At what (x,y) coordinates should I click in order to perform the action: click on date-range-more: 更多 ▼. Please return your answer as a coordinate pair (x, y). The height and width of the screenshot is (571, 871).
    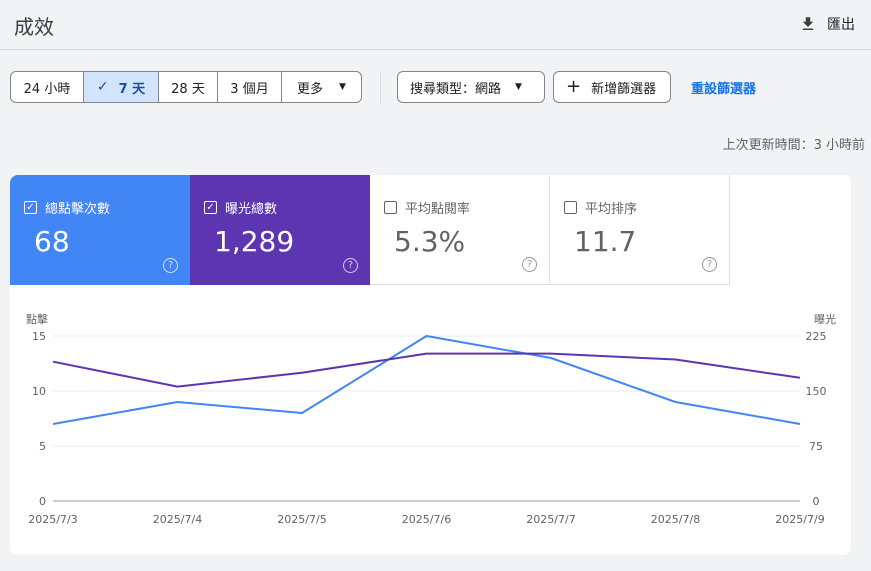
    Looking at the image, I should click on (321, 87).